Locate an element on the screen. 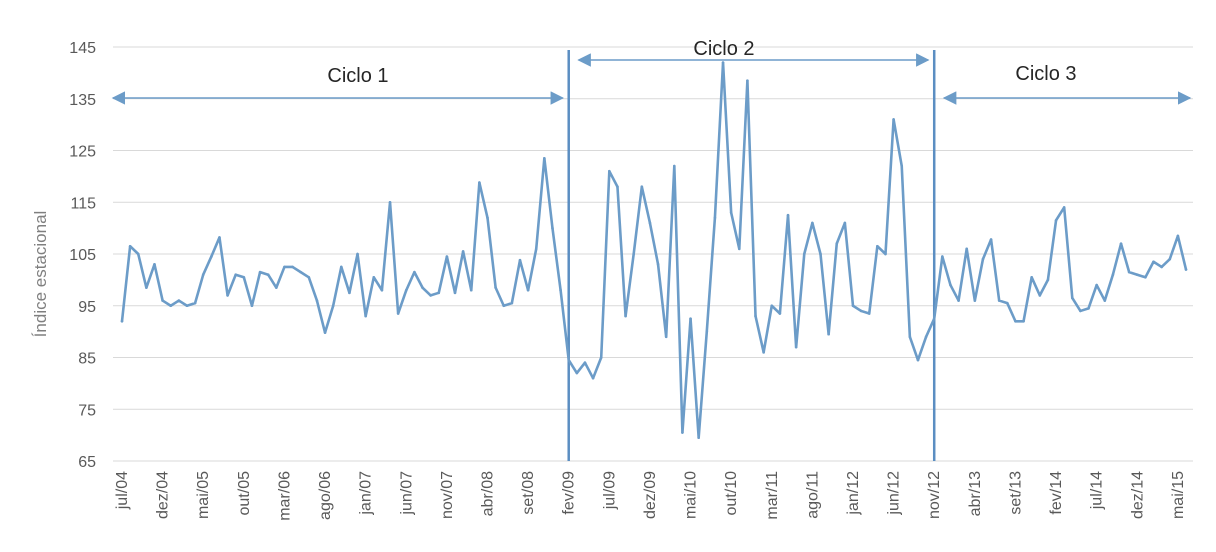  x-tick-label: dez/04 is located at coordinates (163, 495).